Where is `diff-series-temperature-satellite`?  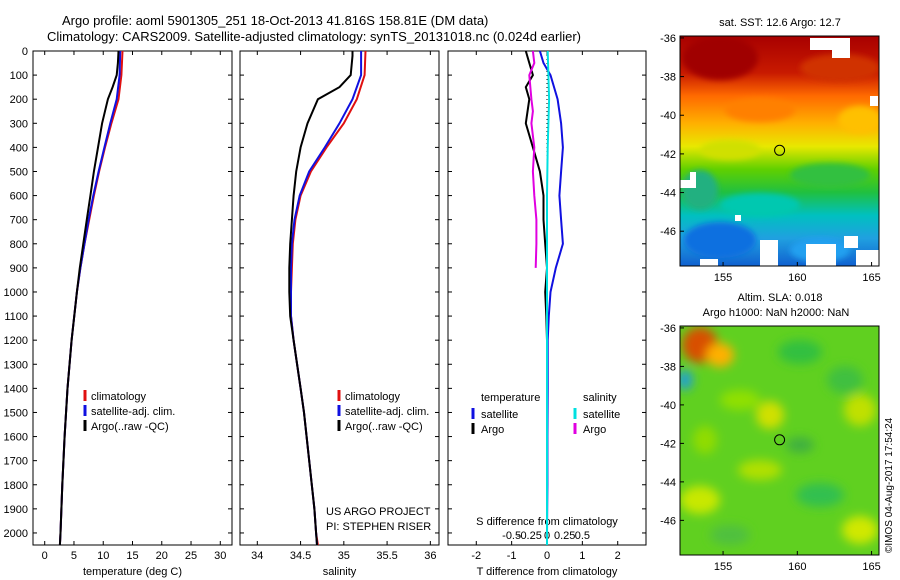 diff-series-temperature-satellite is located at coordinates (551, 297).